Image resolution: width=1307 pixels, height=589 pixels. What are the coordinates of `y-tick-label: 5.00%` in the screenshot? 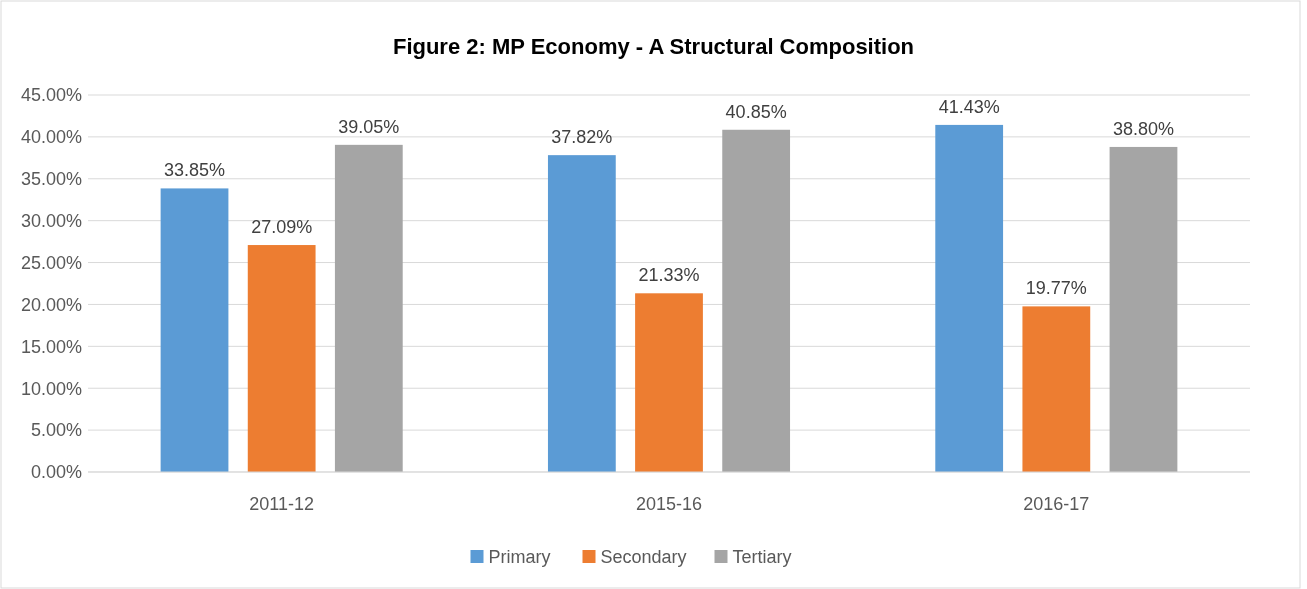 It's located at (56, 430).